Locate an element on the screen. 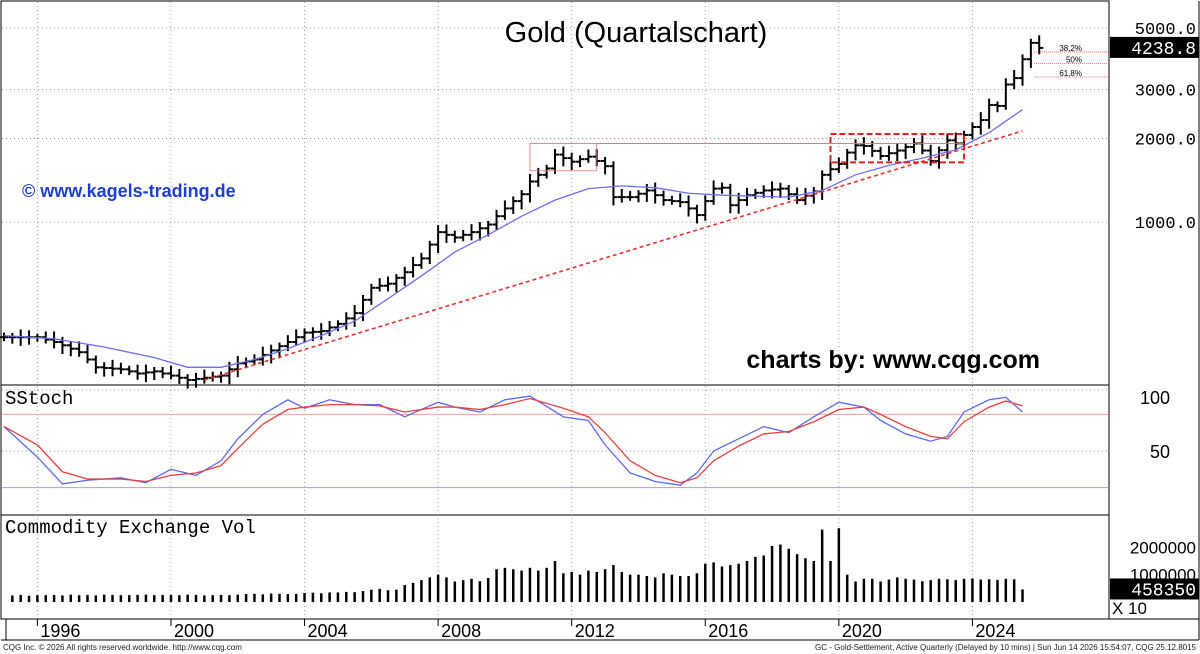  fib-level-label: 50% is located at coordinates (1074, 60).